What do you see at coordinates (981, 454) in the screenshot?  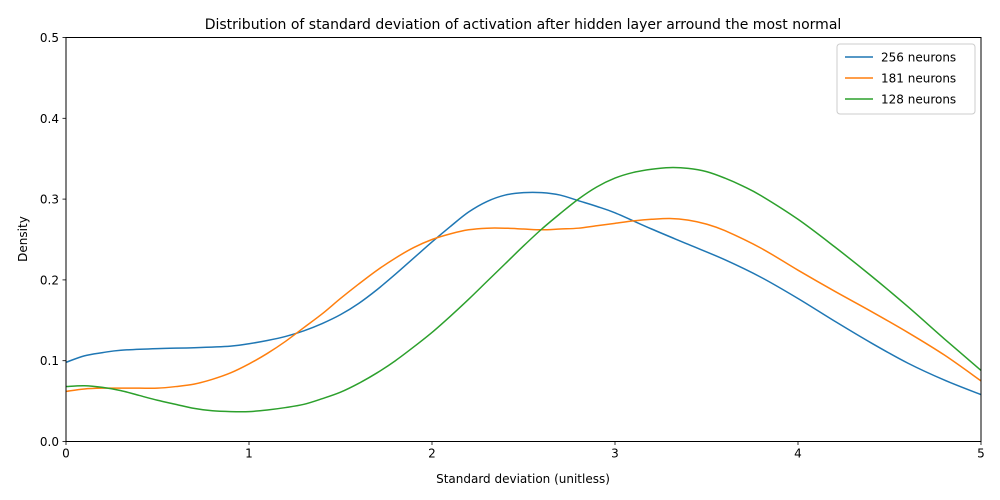 I see `x-tick-label: 5` at bounding box center [981, 454].